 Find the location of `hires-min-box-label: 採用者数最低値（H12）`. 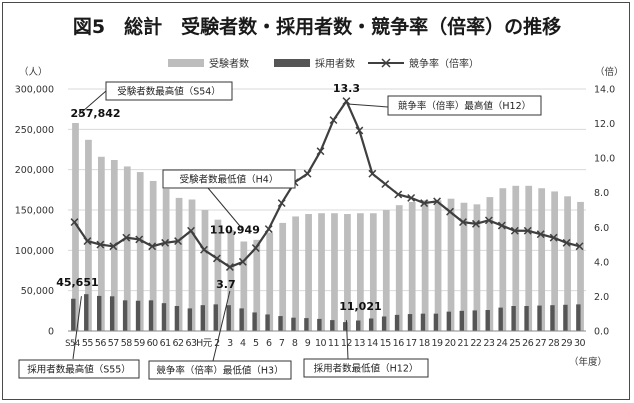

hires-min-box-label: 採用者数最低値（H12） is located at coordinates (366, 369).